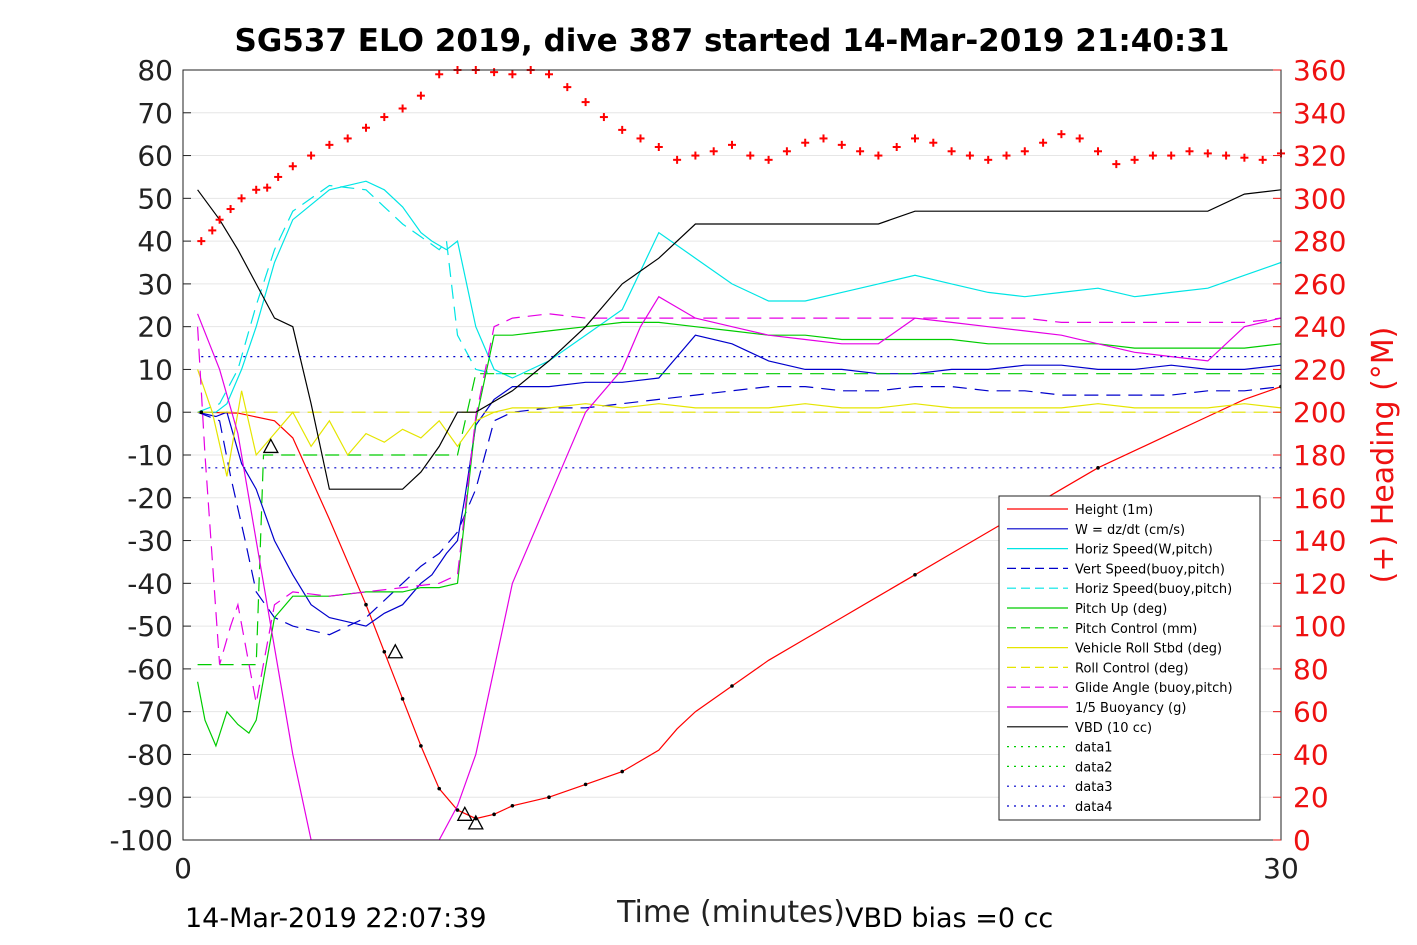 The height and width of the screenshot is (945, 1417). What do you see at coordinates (1319, 541) in the screenshot?
I see `right-tick-label: 140` at bounding box center [1319, 541].